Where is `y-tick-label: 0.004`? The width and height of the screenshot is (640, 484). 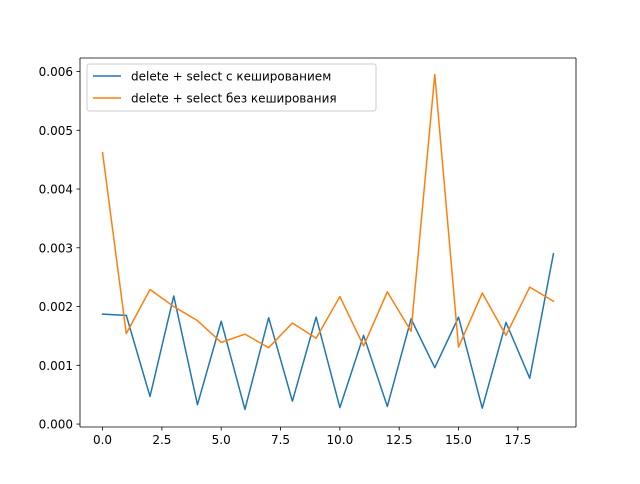
y-tick-label: 0.004 is located at coordinates (56, 190).